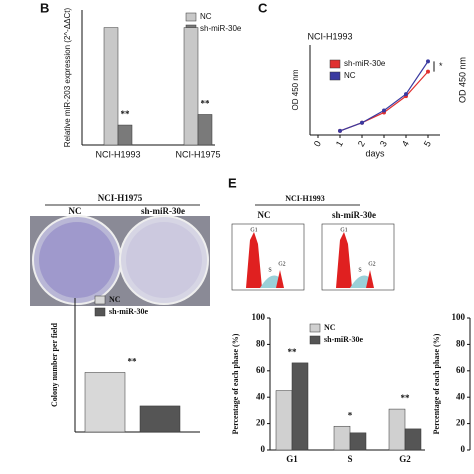  Describe the element at coordinates (405, 459) in the screenshot. I see `x-tick-label: G2` at that location.